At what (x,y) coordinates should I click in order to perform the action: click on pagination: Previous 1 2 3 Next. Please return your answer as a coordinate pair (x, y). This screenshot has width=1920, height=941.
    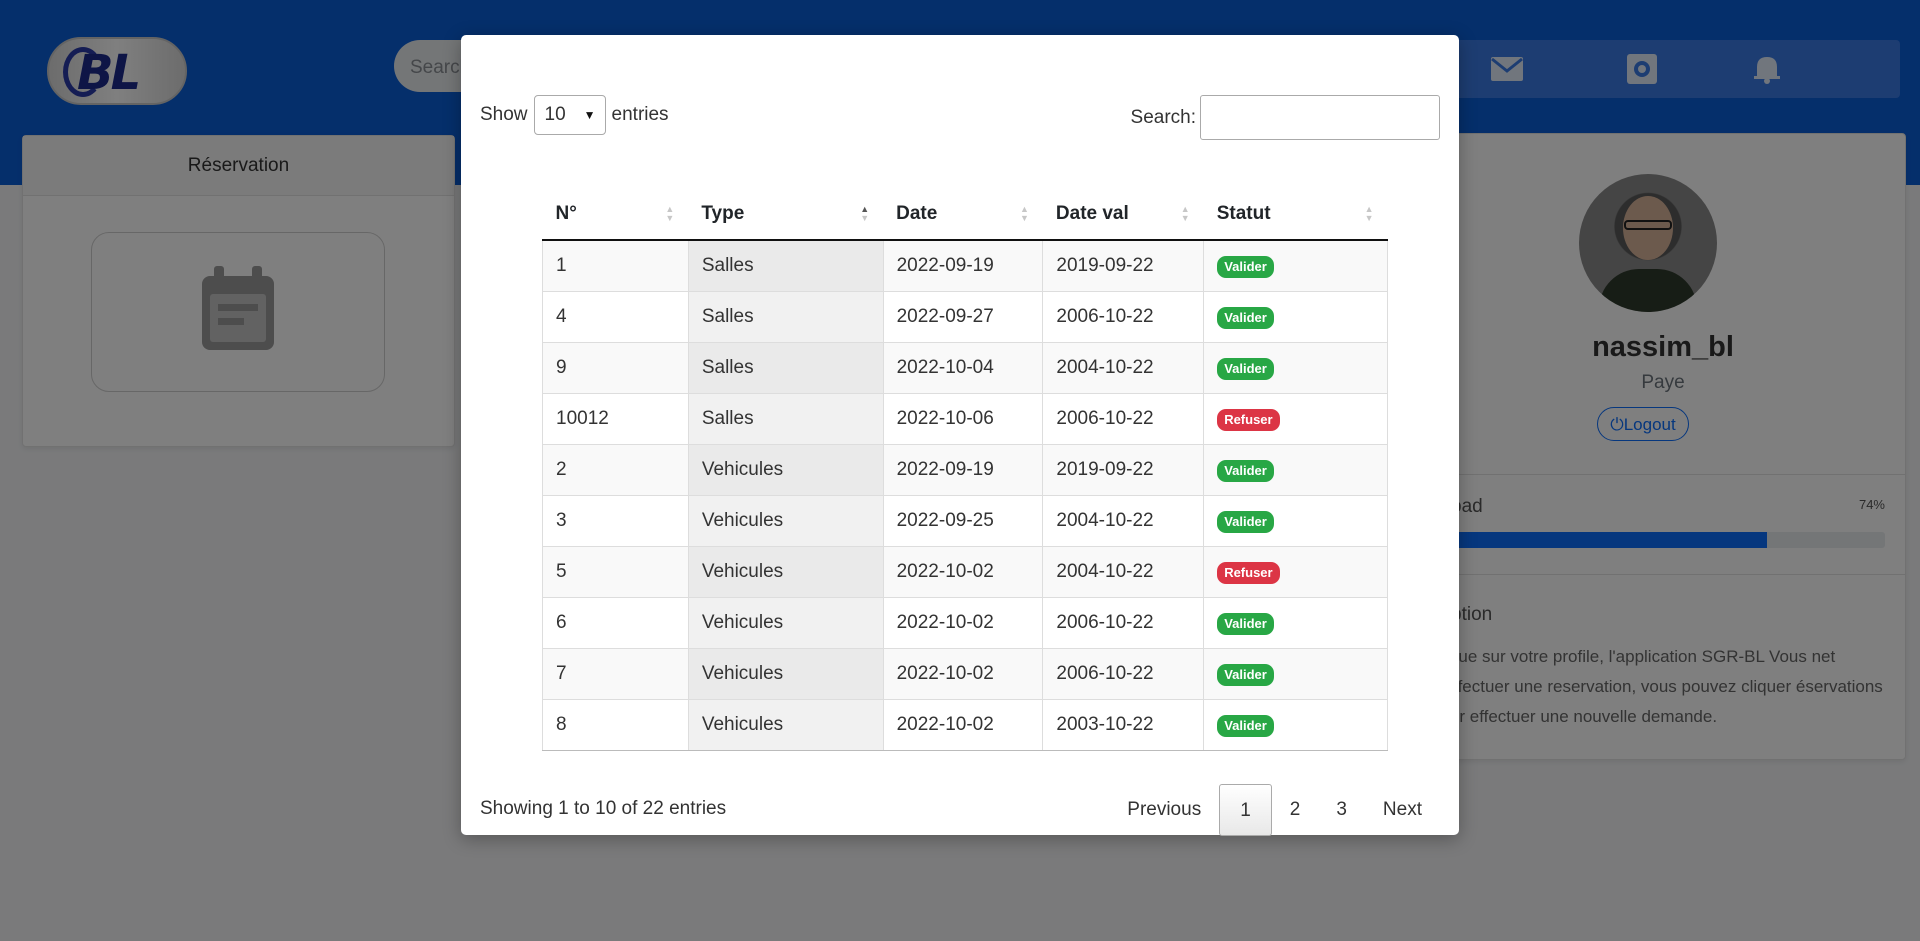
    Looking at the image, I should click on (1274, 810).